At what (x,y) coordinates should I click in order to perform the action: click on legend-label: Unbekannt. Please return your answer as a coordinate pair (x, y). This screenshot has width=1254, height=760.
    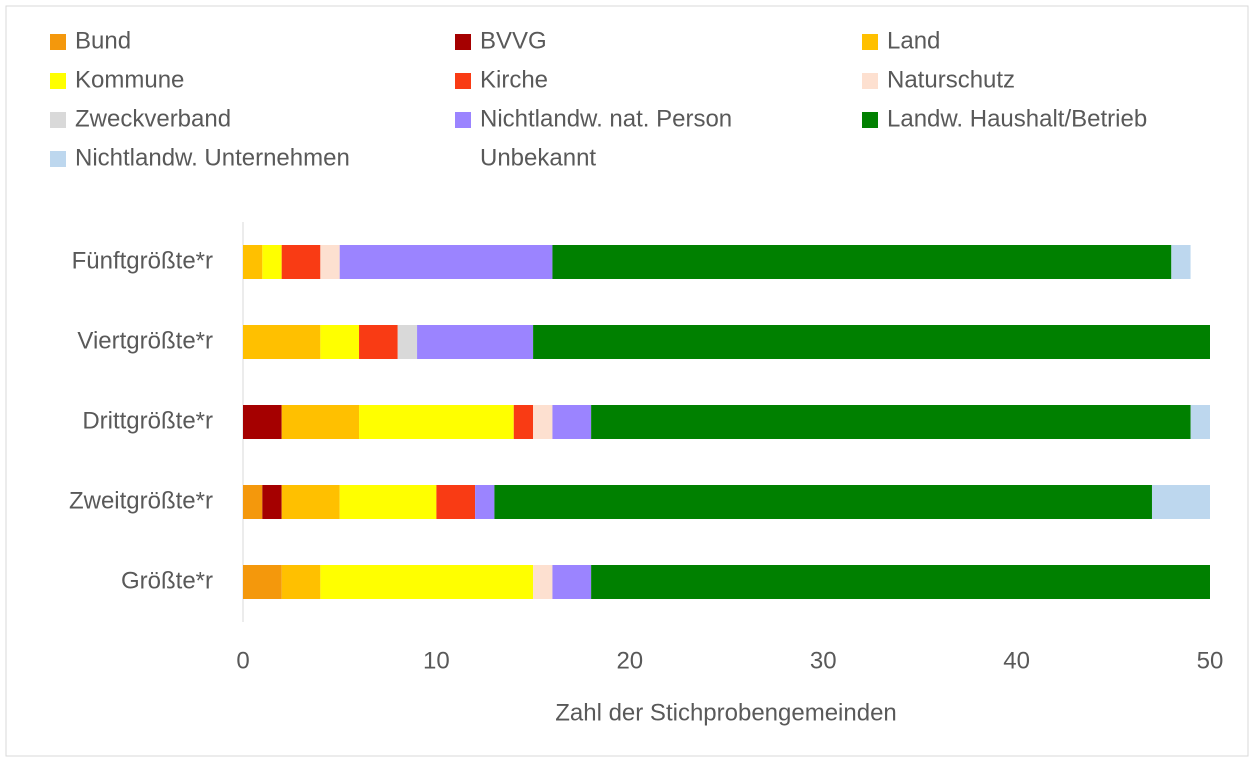
    Looking at the image, I should click on (538, 157).